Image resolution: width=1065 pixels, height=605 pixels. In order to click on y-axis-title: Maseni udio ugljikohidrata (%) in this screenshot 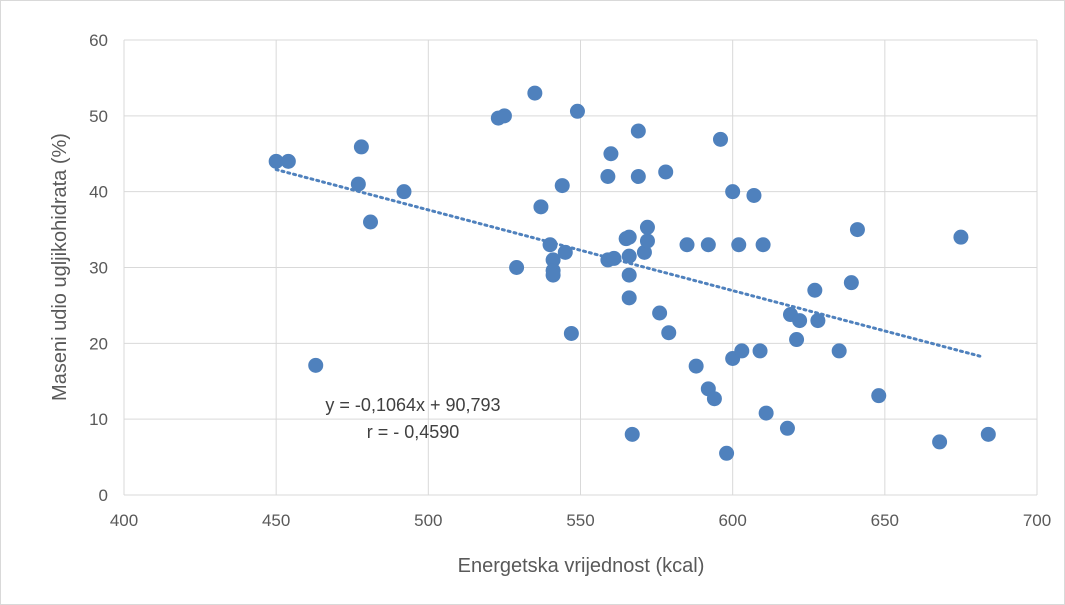, I will do `click(60, 267)`.